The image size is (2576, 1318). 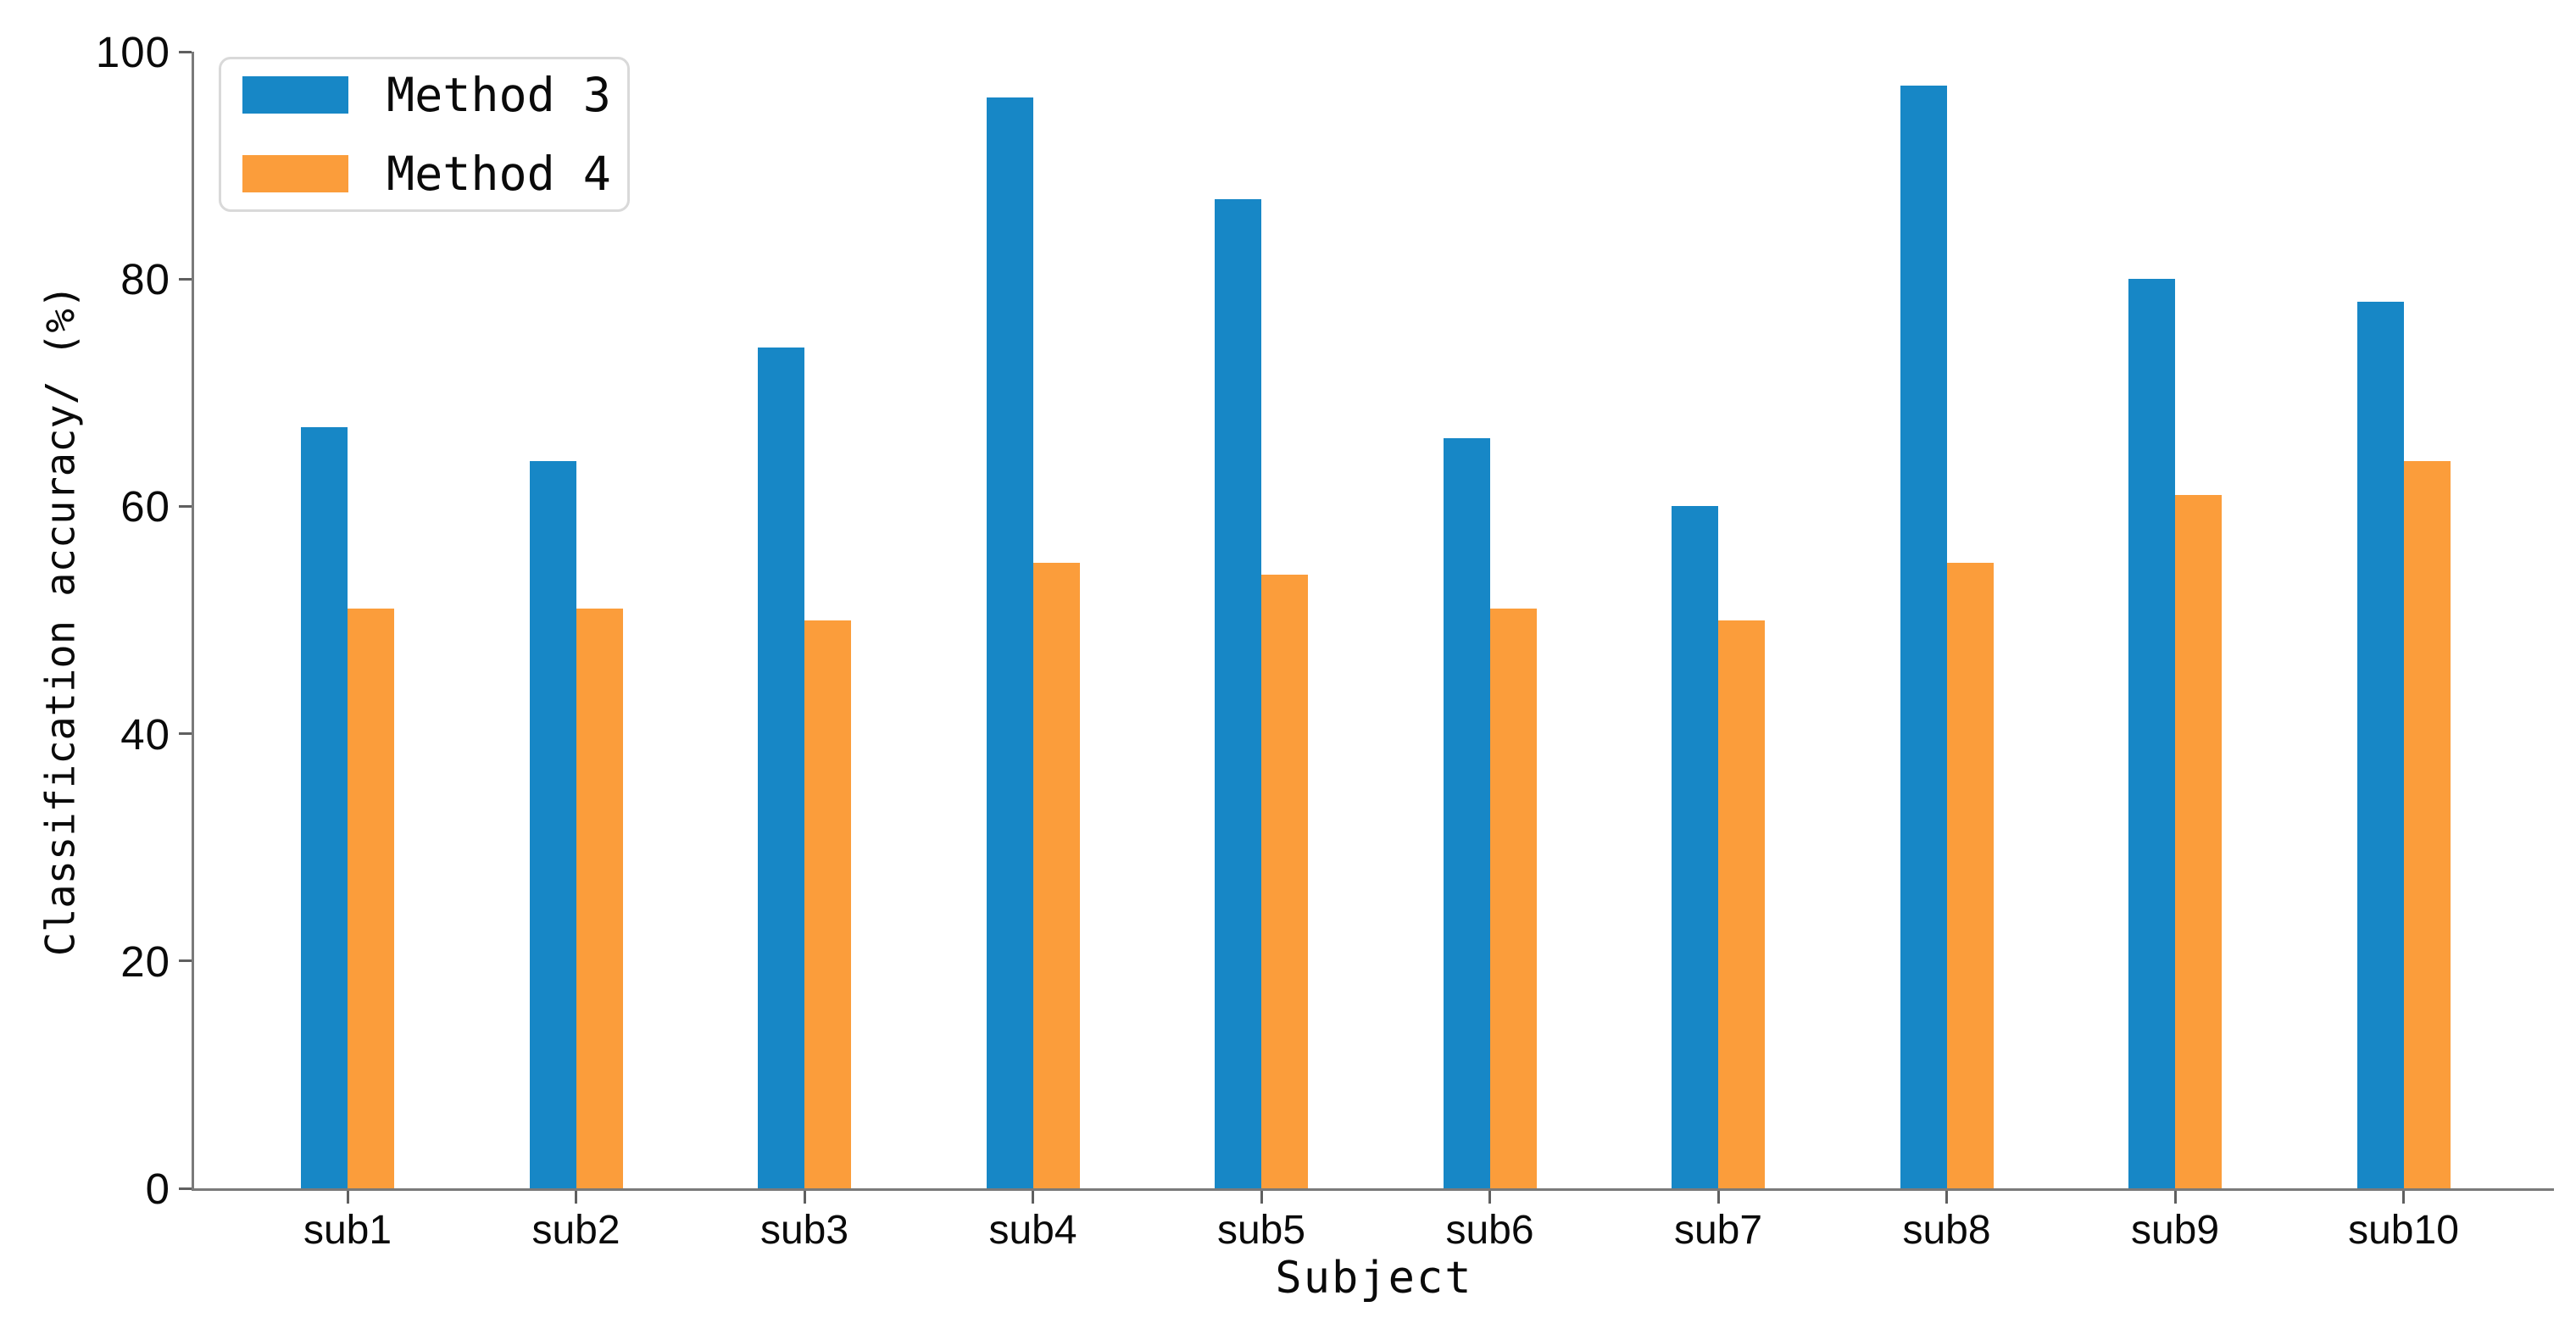 What do you see at coordinates (599, 898) in the screenshot?
I see `bar-method-4-sub2` at bounding box center [599, 898].